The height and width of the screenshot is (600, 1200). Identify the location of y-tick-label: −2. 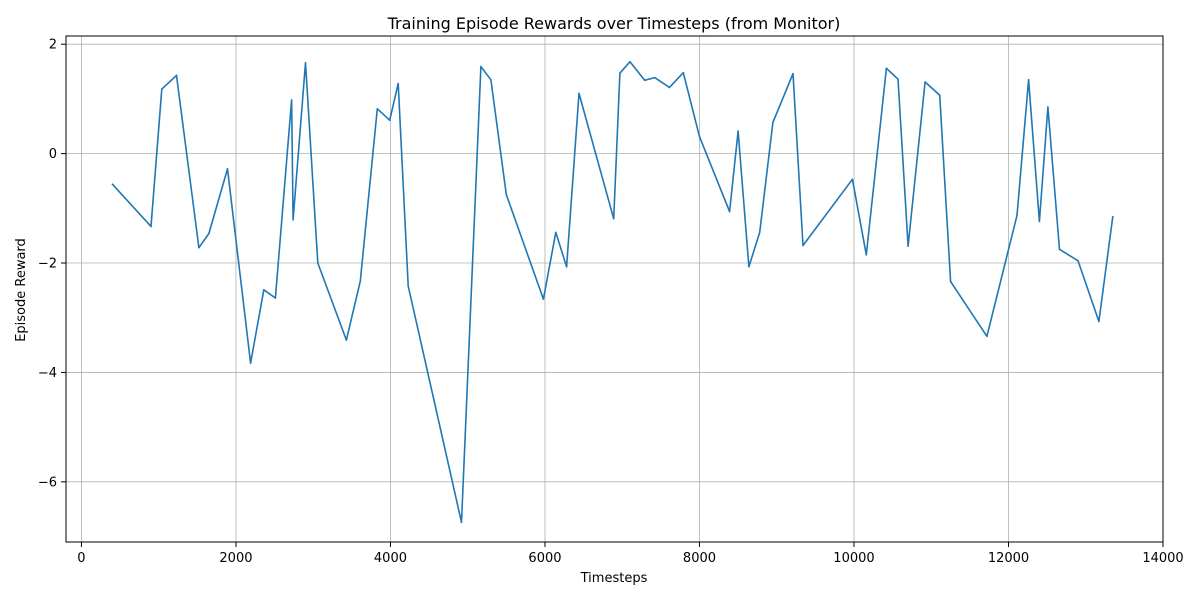
(47, 264).